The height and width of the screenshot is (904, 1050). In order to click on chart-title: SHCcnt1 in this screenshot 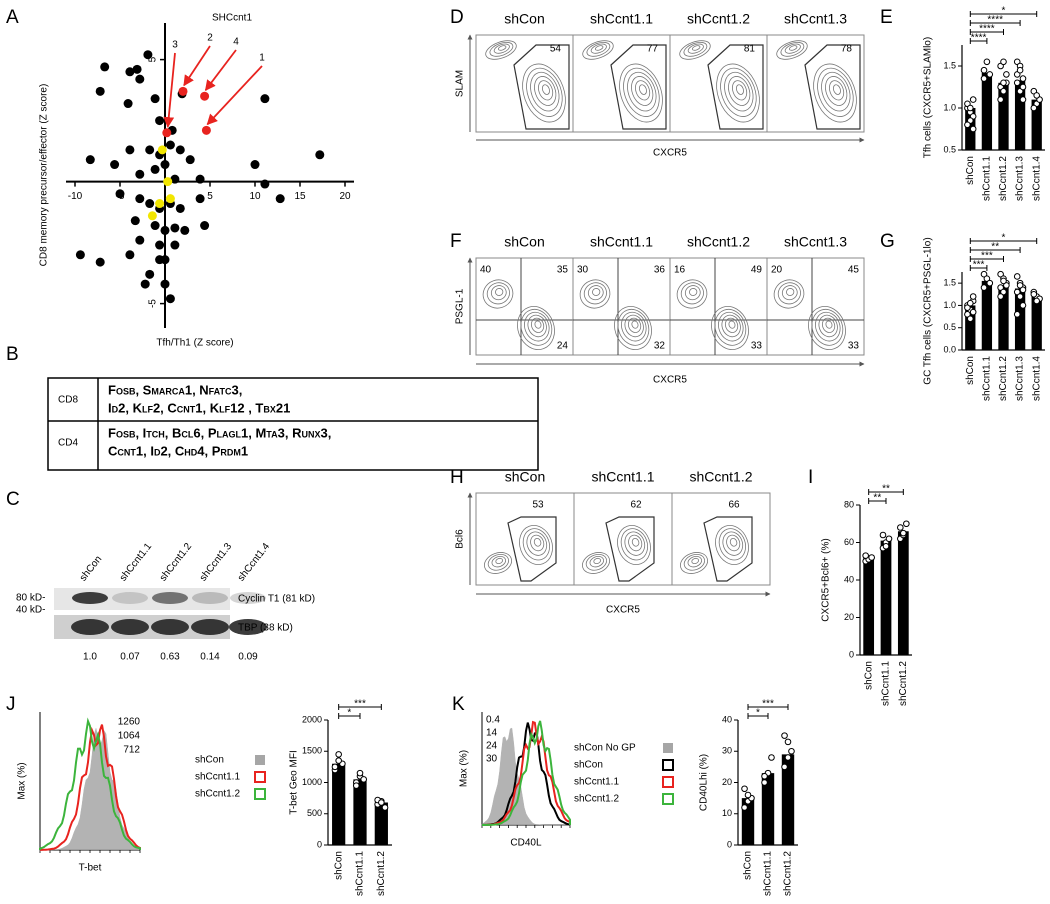, I will do `click(232, 18)`.